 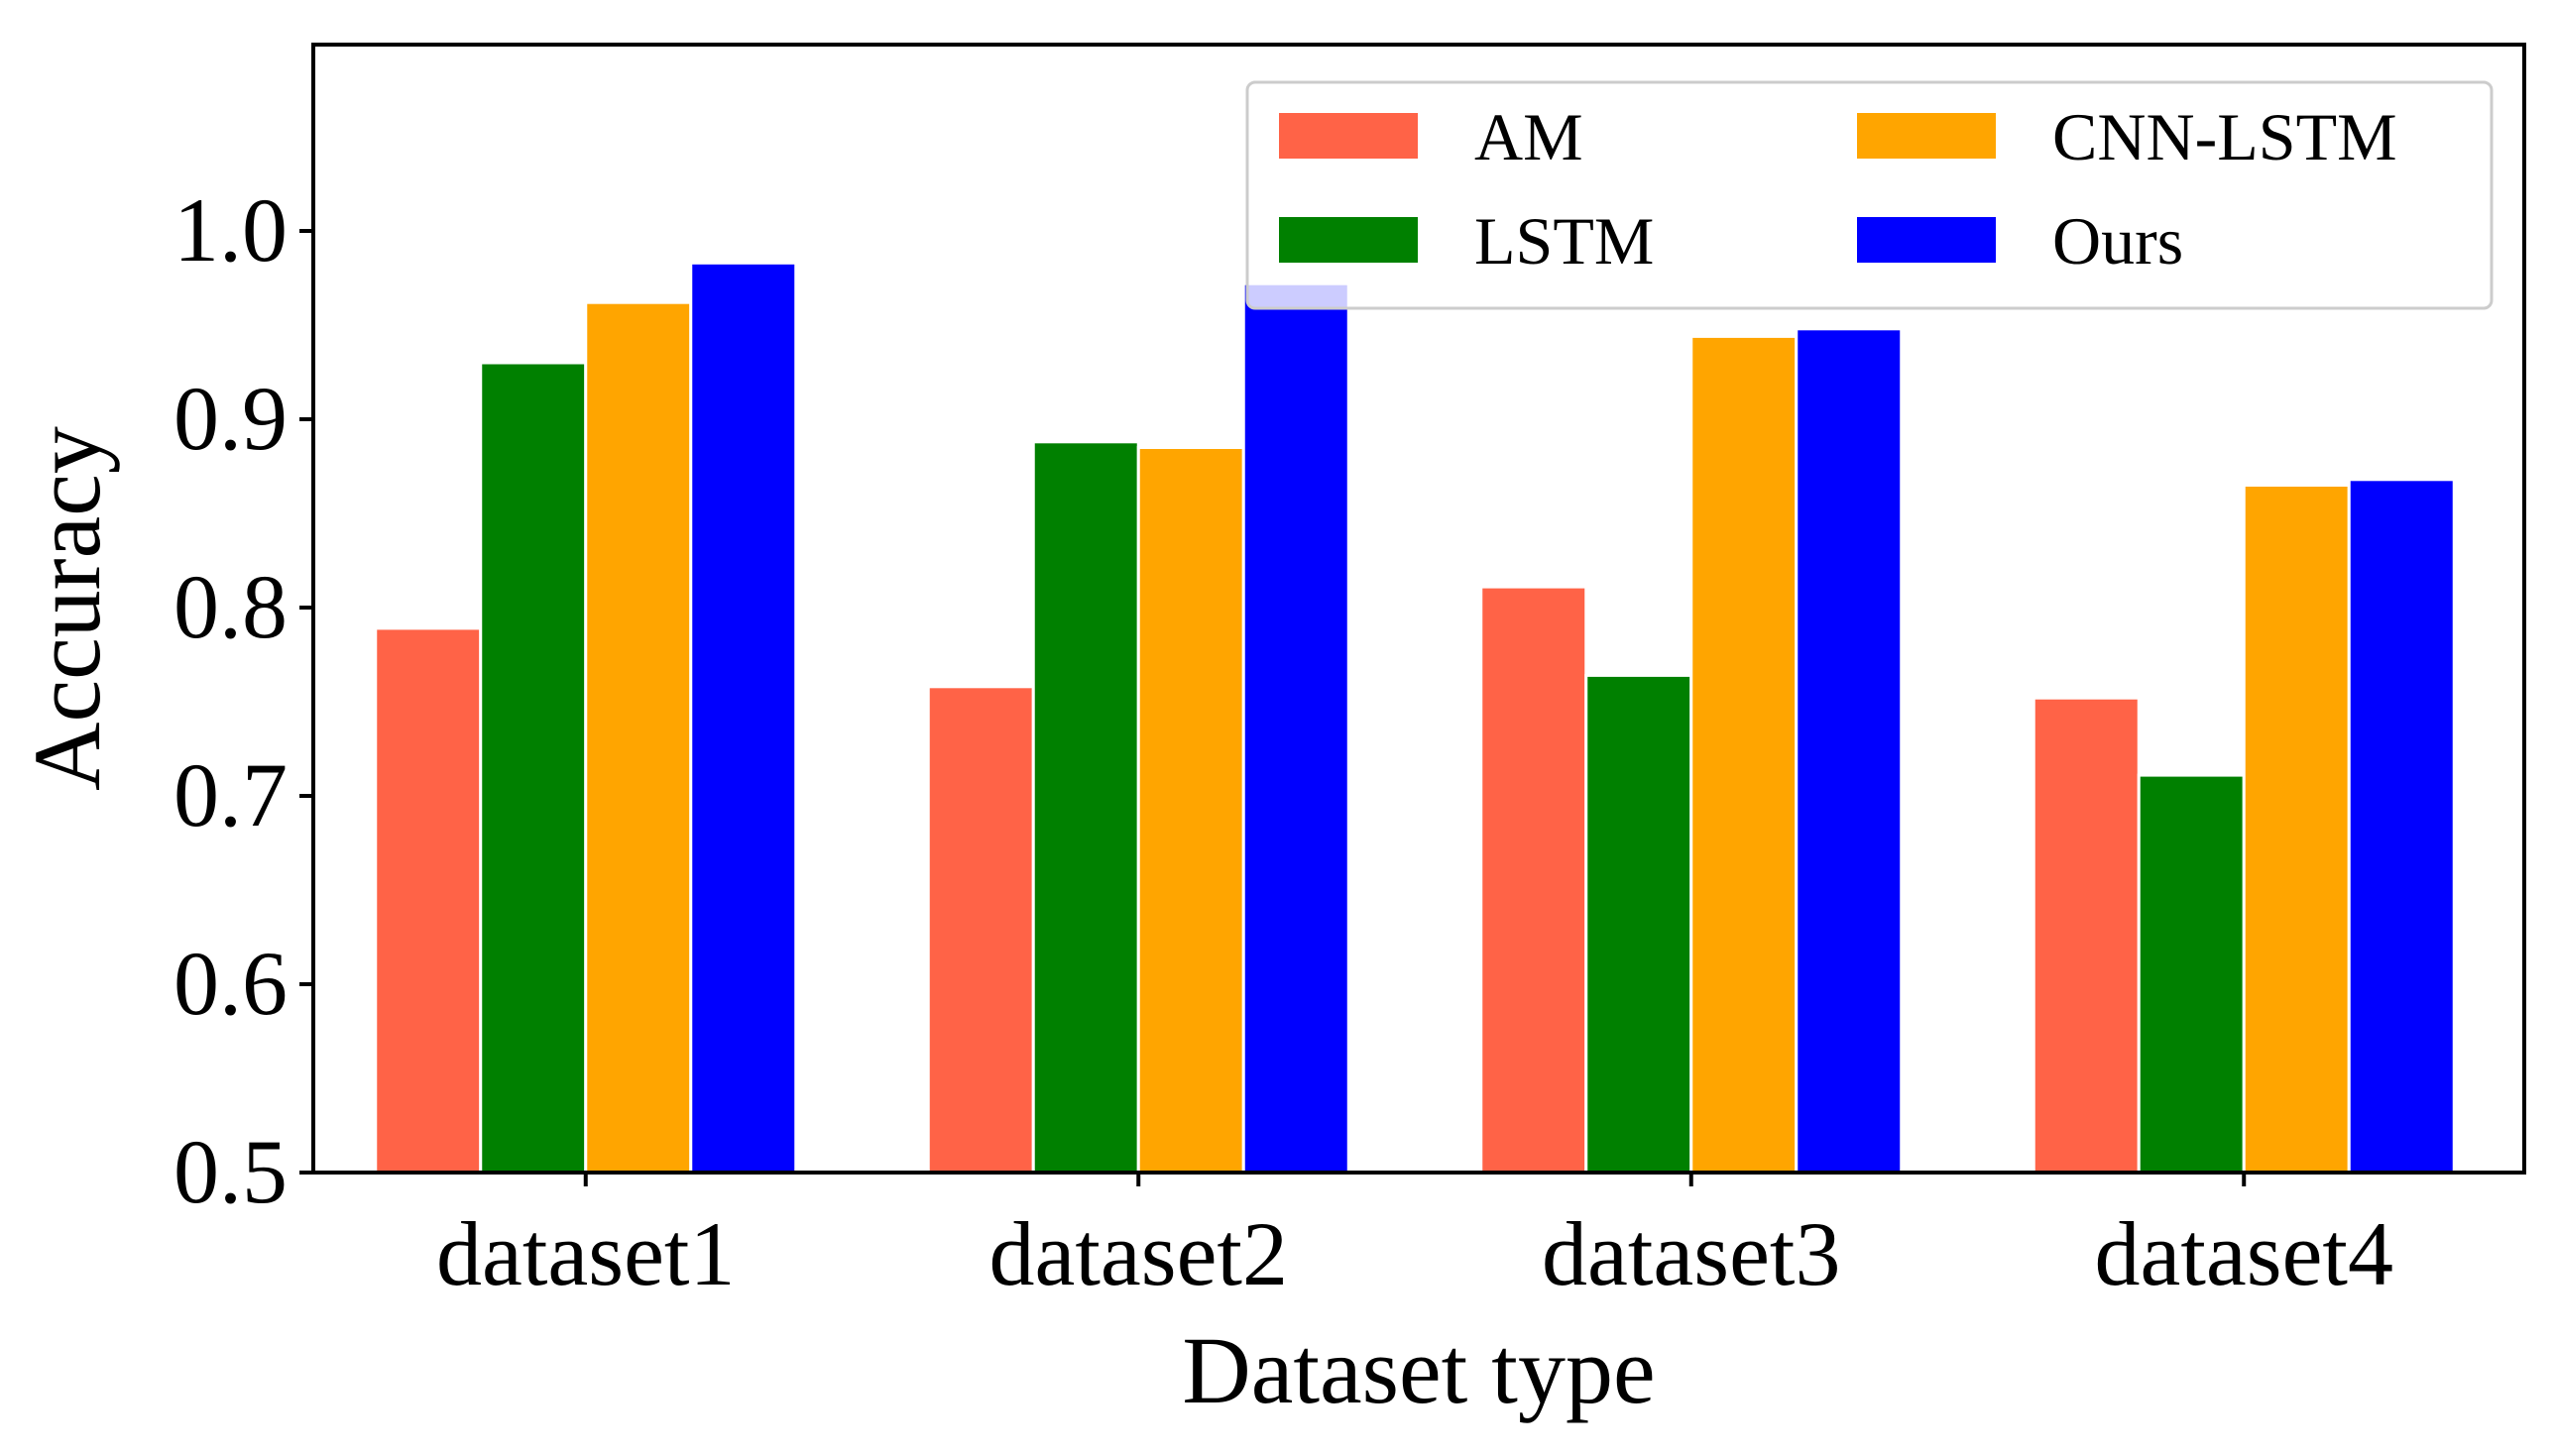 What do you see at coordinates (2224, 136) in the screenshot?
I see `legend-label-cnn-lstm: CNN-LSTM` at bounding box center [2224, 136].